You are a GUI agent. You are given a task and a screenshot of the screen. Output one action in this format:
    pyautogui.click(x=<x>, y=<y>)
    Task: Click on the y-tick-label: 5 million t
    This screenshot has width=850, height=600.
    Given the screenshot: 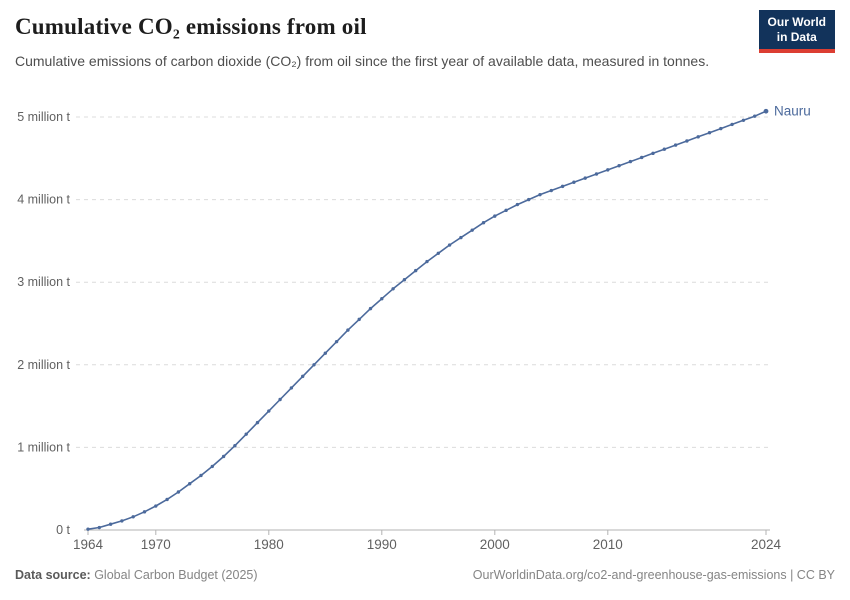 What is the action you would take?
    pyautogui.click(x=43, y=117)
    